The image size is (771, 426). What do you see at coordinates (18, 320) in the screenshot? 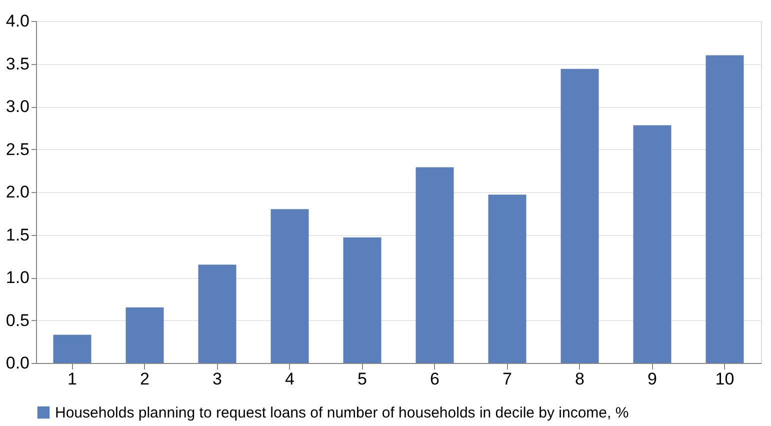
I see `y-tick-label: 0.5` at bounding box center [18, 320].